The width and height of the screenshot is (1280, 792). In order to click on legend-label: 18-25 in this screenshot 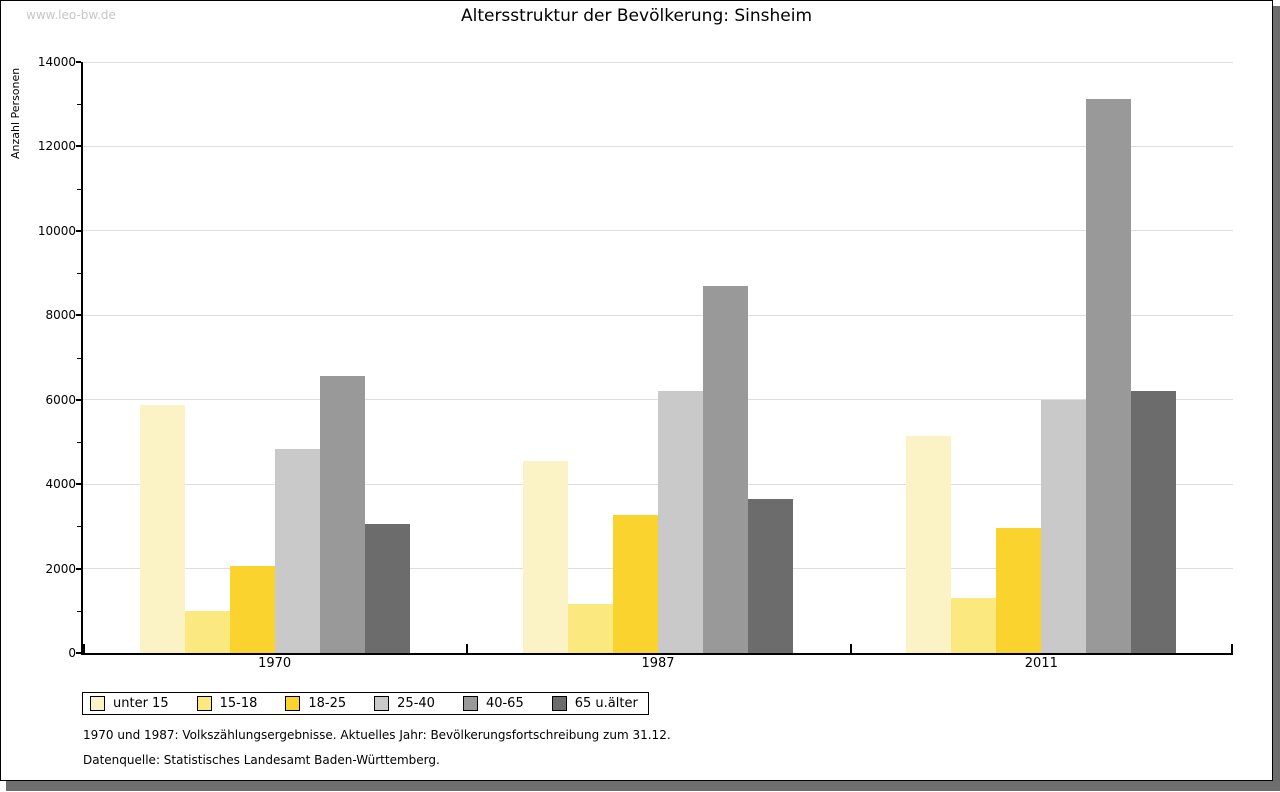, I will do `click(327, 703)`.